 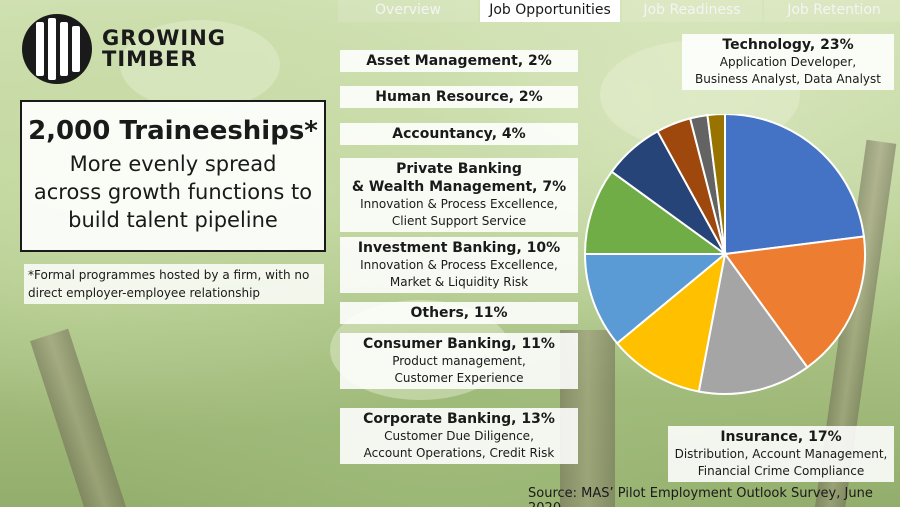 I want to click on label-accountancy: Accountancy, 4%, so click(x=459, y=134).